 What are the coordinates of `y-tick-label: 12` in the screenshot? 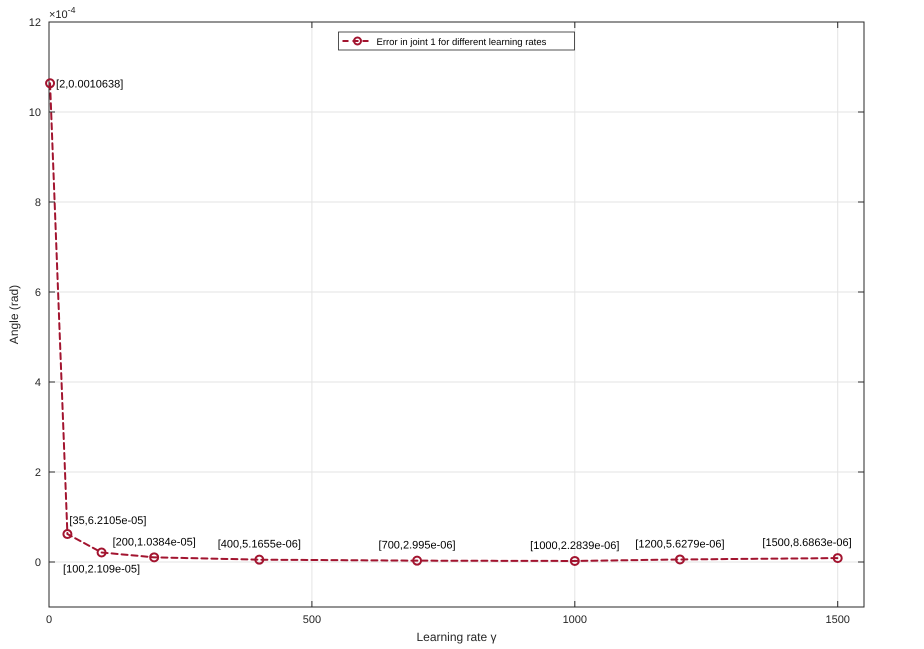 It's located at (34, 23).